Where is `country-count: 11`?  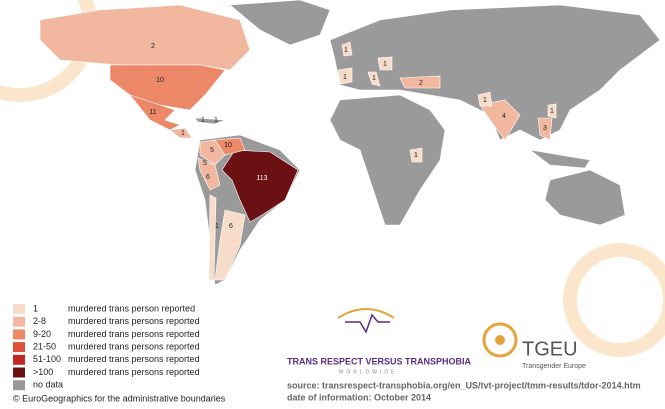
country-count: 11 is located at coordinates (152, 112).